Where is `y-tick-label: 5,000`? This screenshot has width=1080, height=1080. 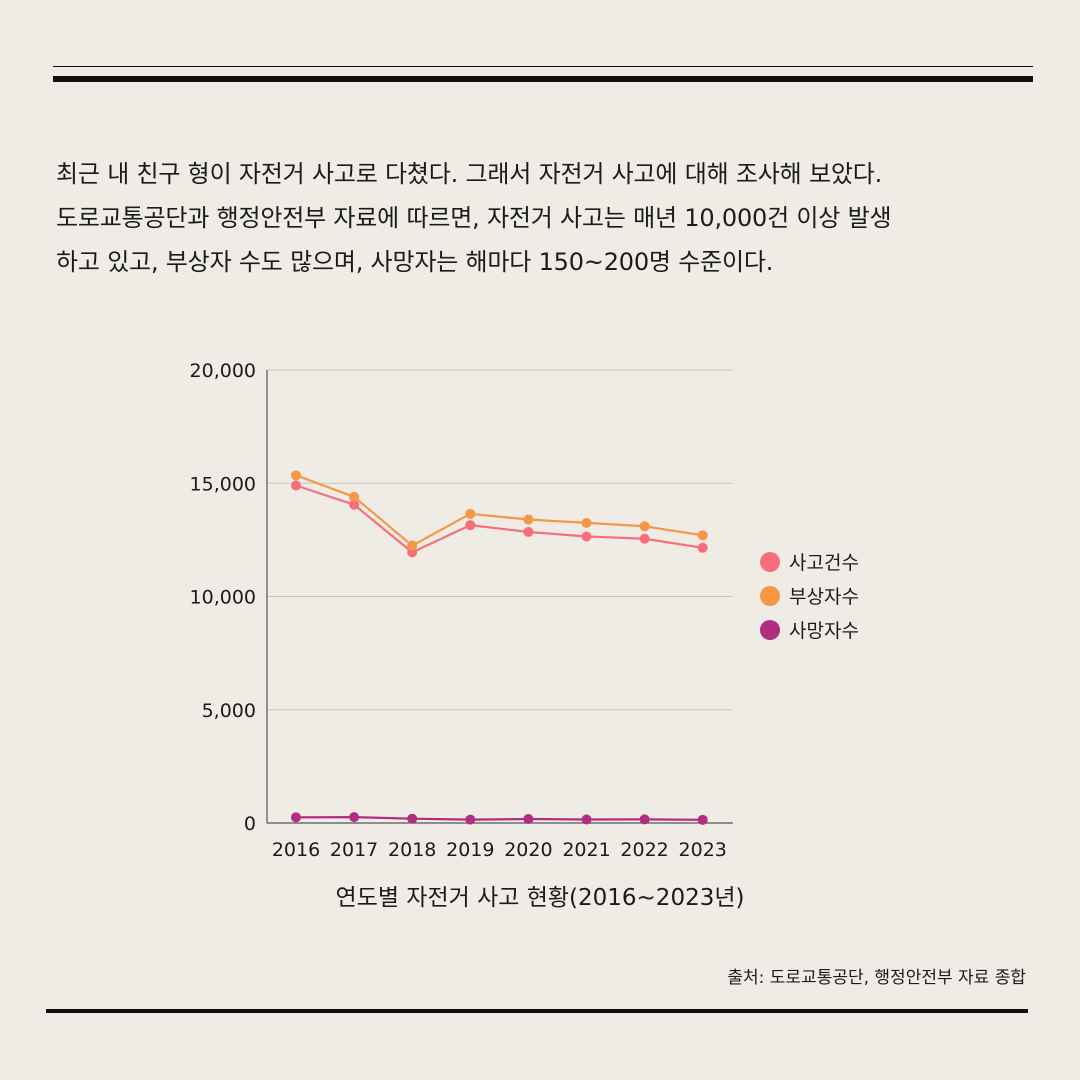
y-tick-label: 5,000 is located at coordinates (229, 711).